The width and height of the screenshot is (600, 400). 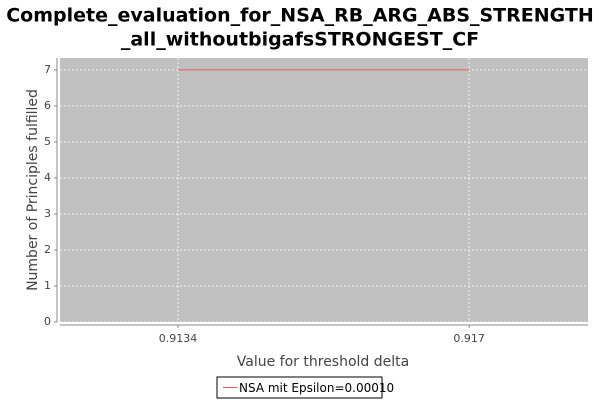 What do you see at coordinates (47, 141) in the screenshot?
I see `y-tick-label: 5` at bounding box center [47, 141].